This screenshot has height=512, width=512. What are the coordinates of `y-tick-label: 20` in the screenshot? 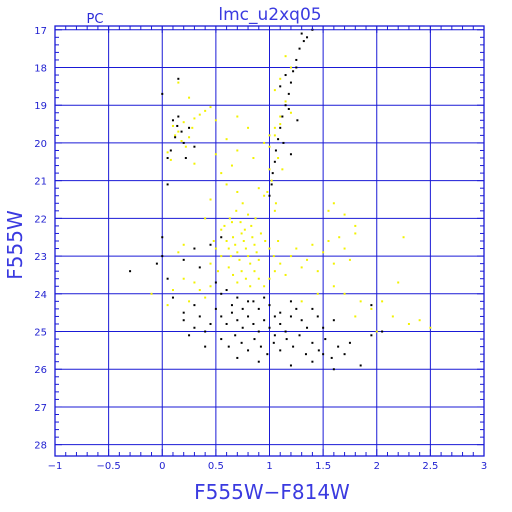 It's located at (40, 144).